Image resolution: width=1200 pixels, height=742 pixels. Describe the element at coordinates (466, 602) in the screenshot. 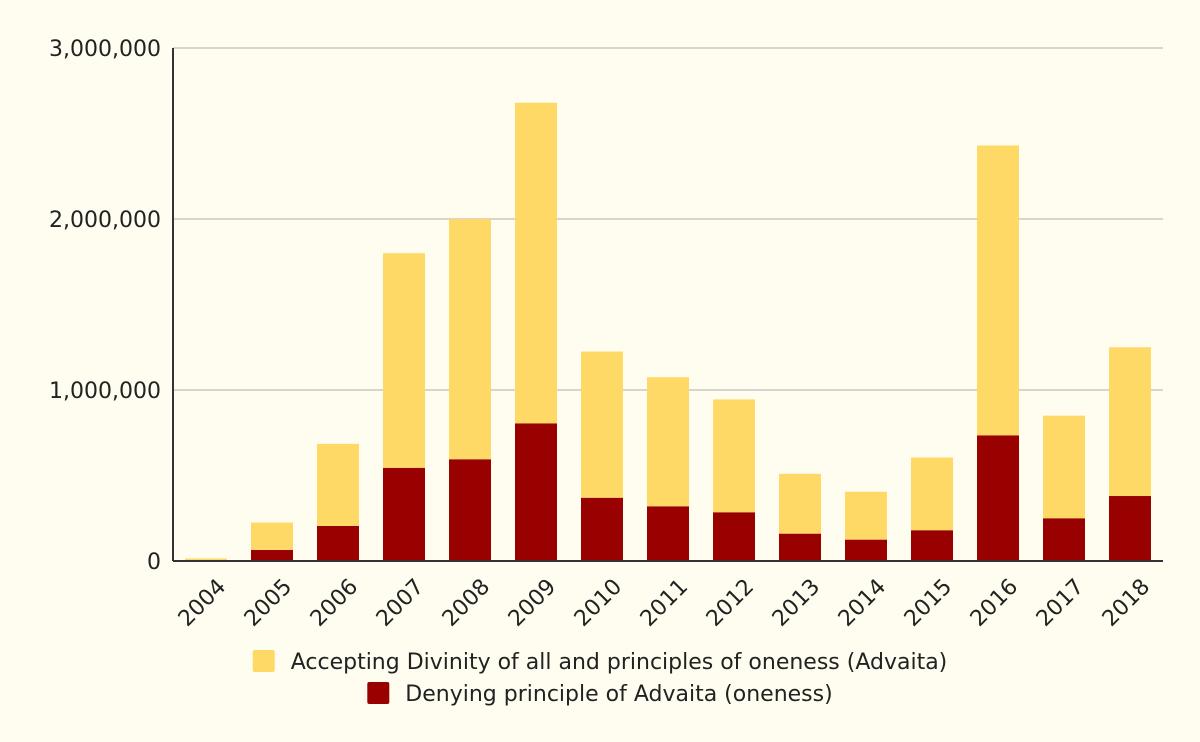

I see `x-tick-label: 2008` at that location.